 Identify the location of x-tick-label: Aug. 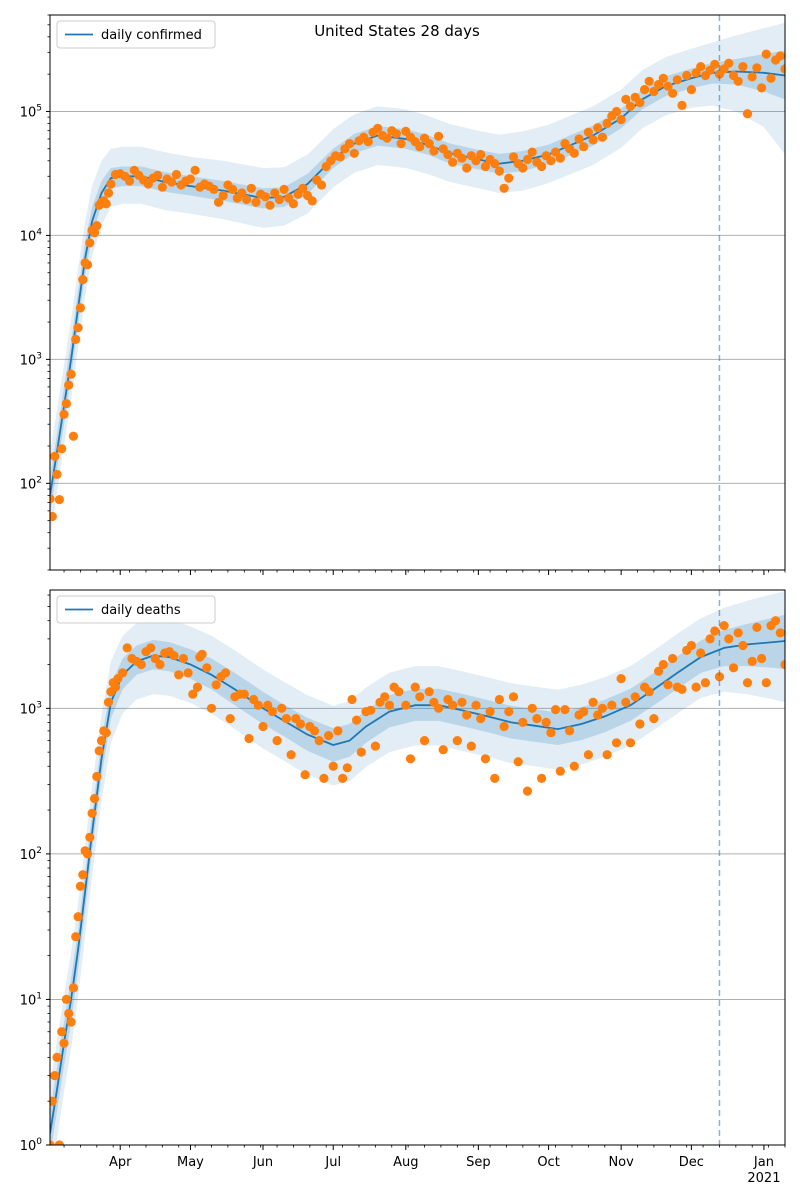
(405, 1162).